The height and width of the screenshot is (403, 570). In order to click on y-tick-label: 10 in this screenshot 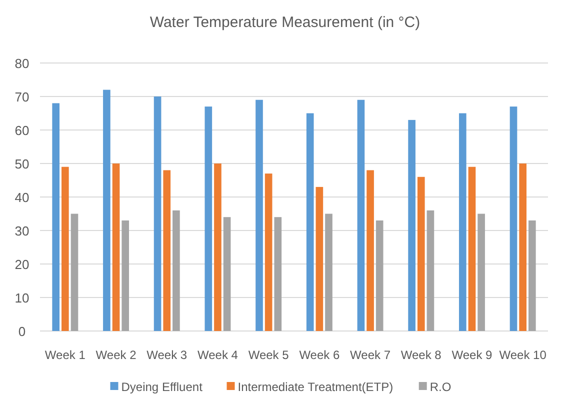, I will do `click(22, 298)`.